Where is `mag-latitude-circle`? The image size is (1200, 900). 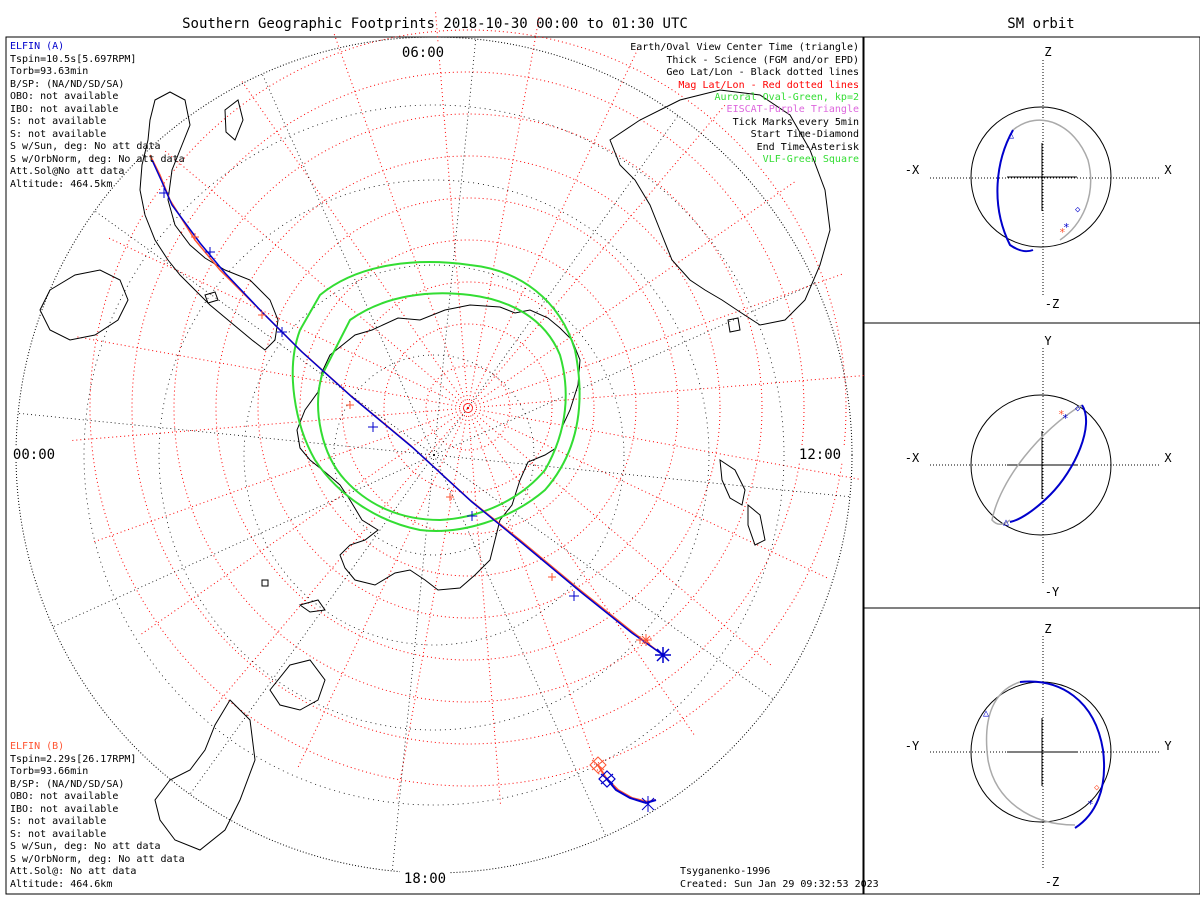
mag-latitude-circle is located at coordinates (468, 408).